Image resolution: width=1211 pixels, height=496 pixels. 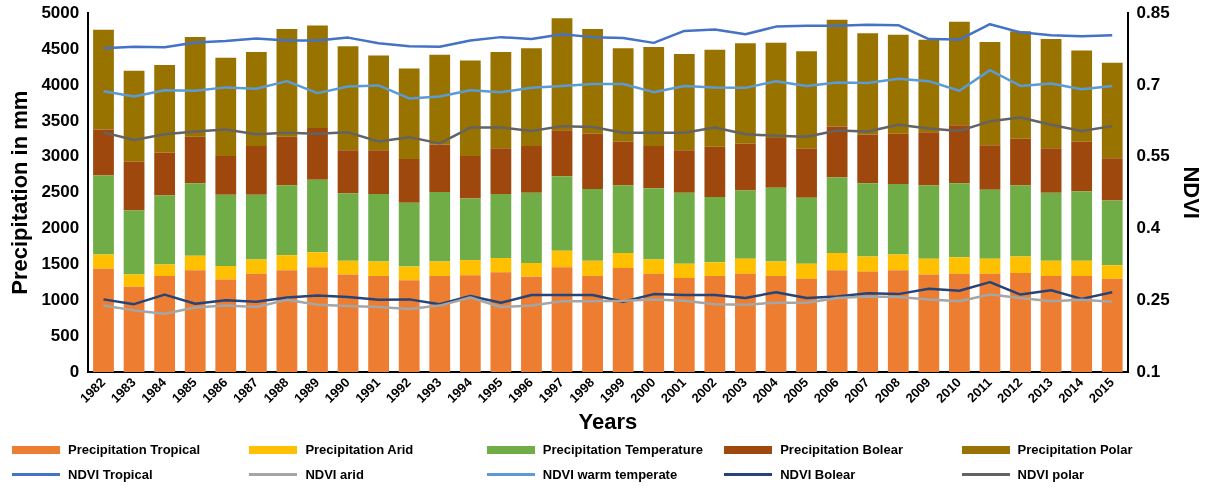 I want to click on legend-label: NDVI arid, so click(x=334, y=474).